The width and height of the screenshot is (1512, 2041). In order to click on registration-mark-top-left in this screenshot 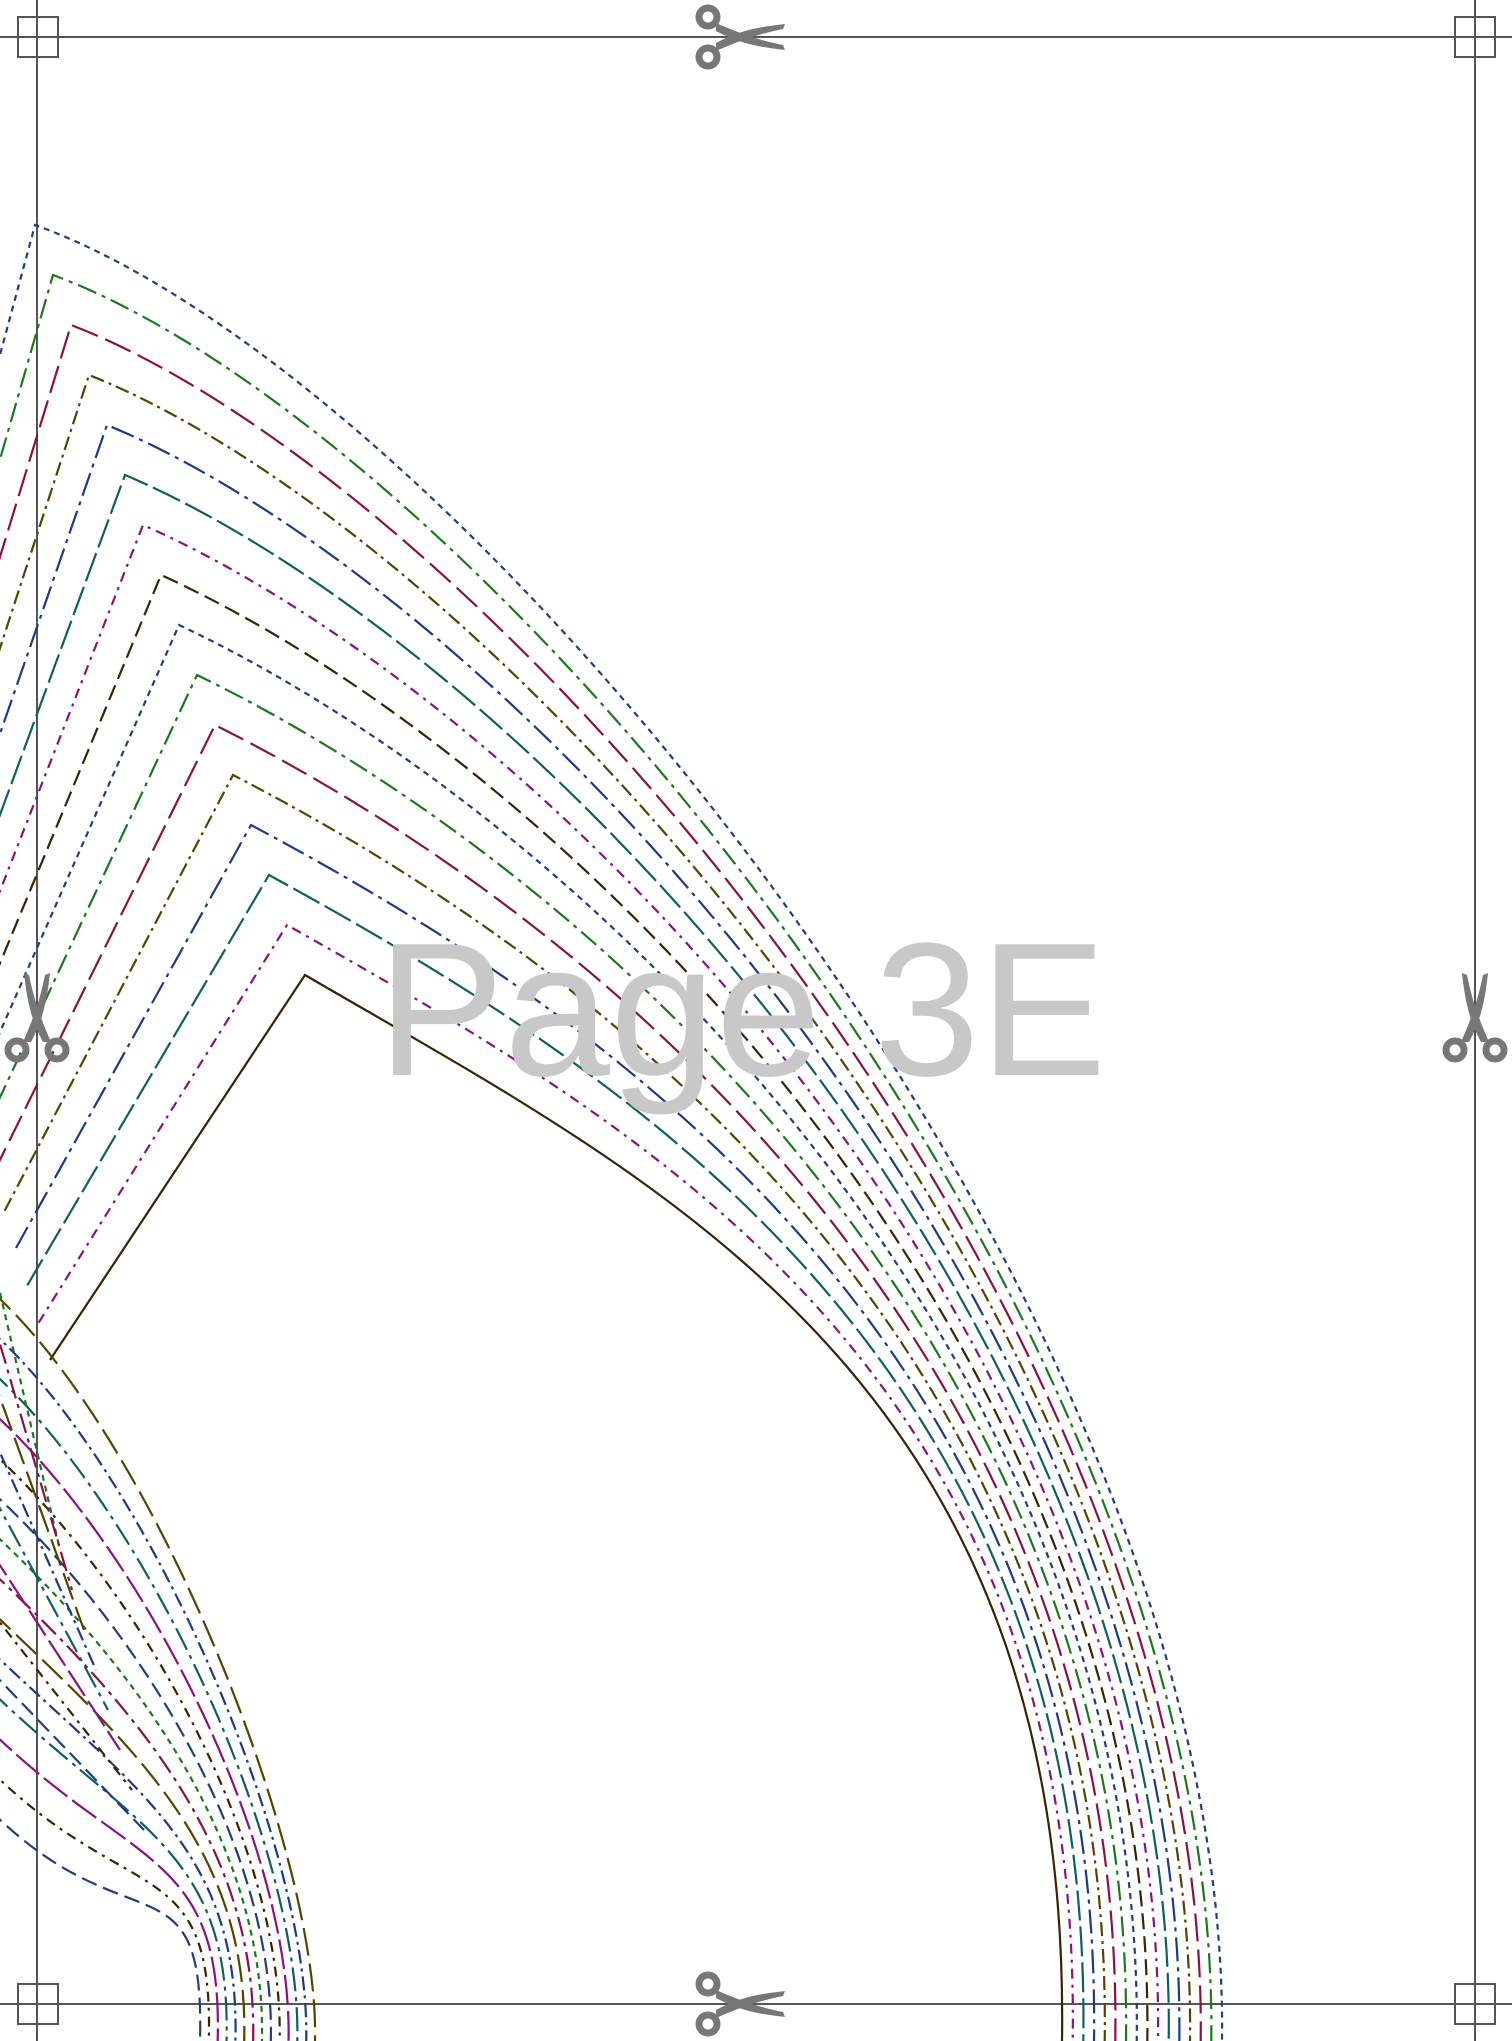, I will do `click(38, 37)`.